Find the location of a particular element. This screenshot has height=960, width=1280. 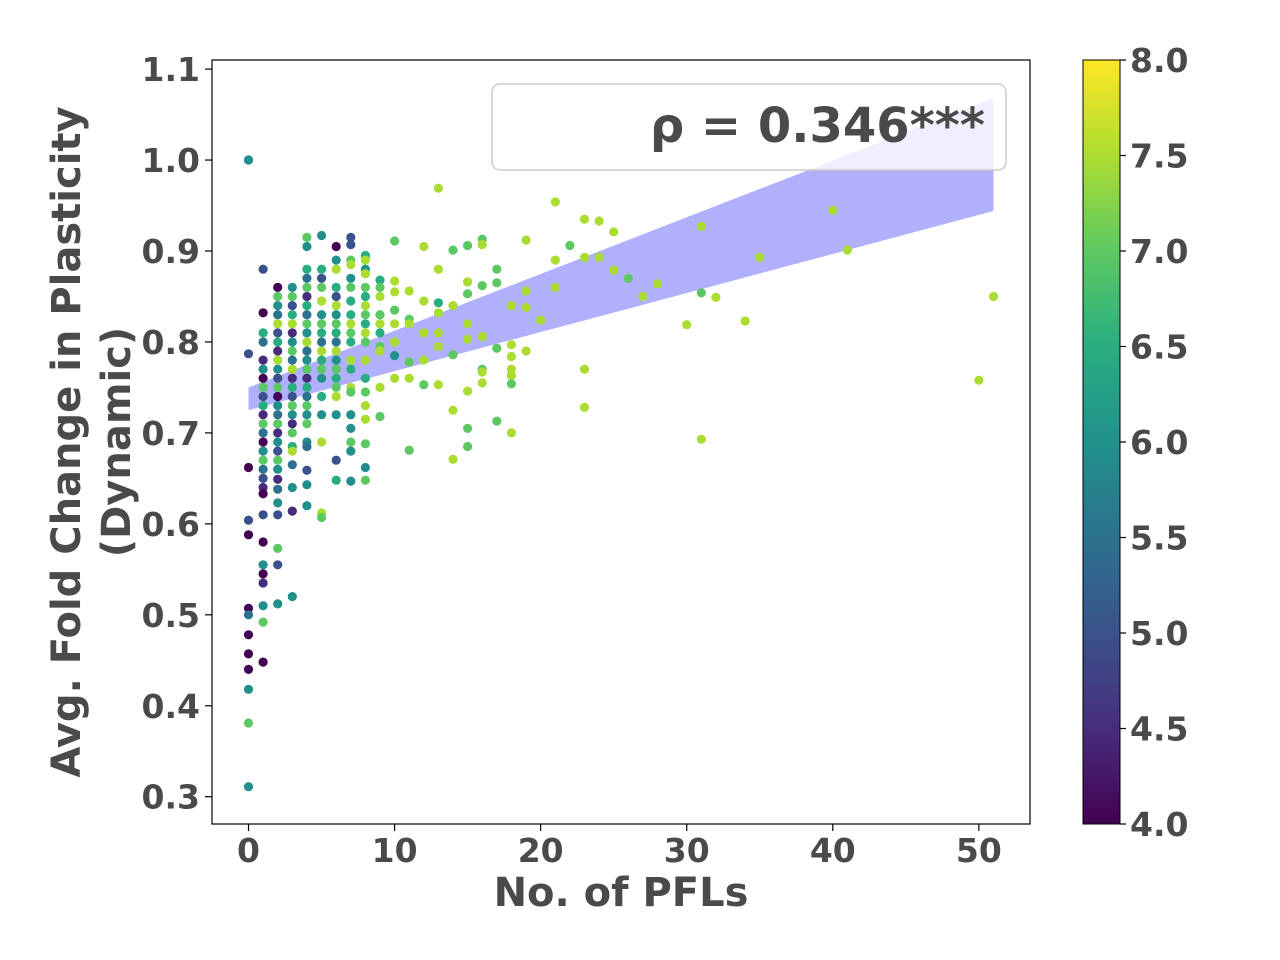

y-tick-label: 0.9 is located at coordinates (171, 251).